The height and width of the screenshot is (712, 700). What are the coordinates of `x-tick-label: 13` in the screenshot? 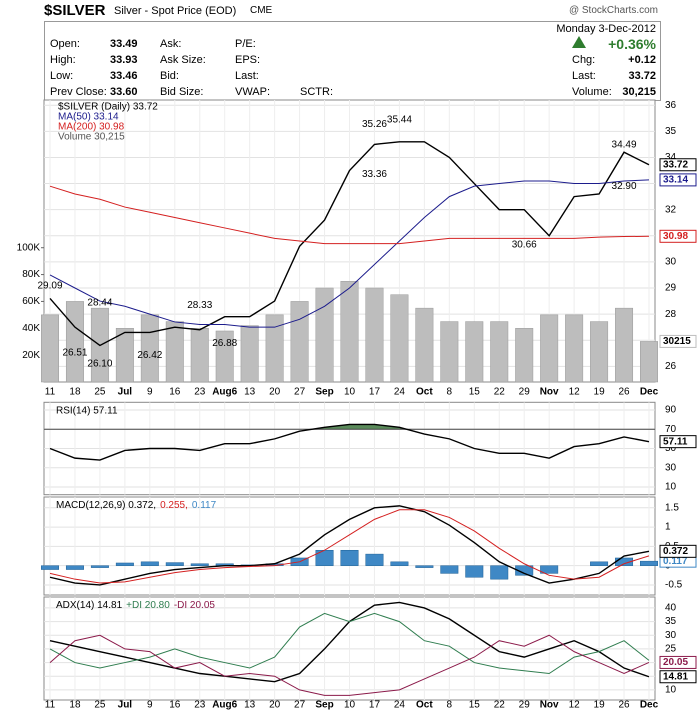 It's located at (250, 392).